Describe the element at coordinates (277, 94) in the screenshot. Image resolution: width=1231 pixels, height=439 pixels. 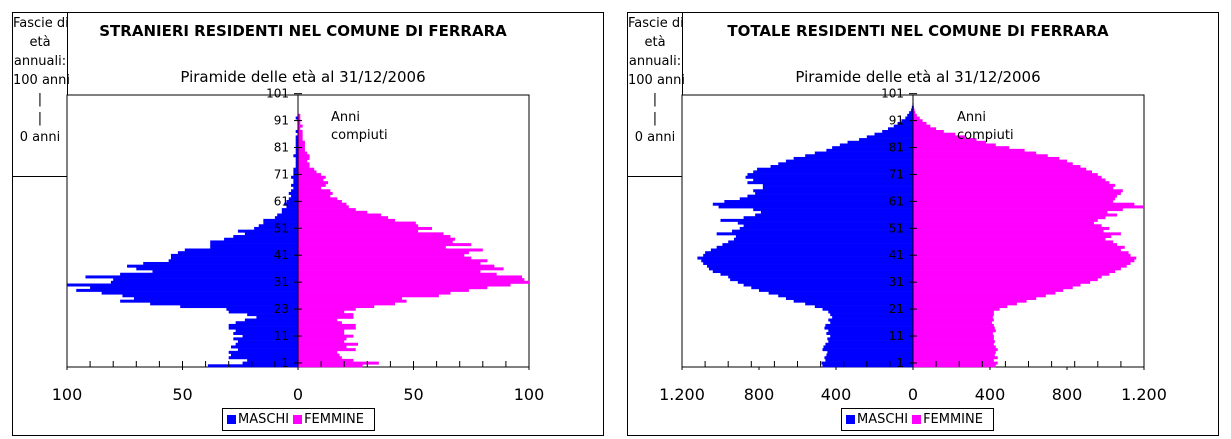
I see `y-tick-label: 101` at that location.